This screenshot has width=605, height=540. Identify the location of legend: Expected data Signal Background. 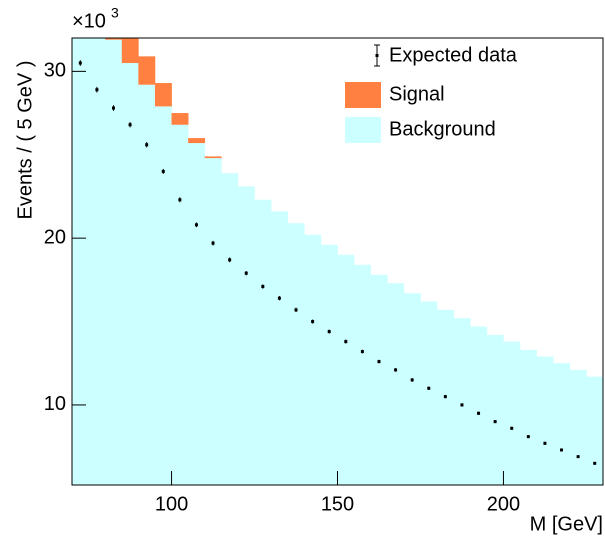
(431, 93).